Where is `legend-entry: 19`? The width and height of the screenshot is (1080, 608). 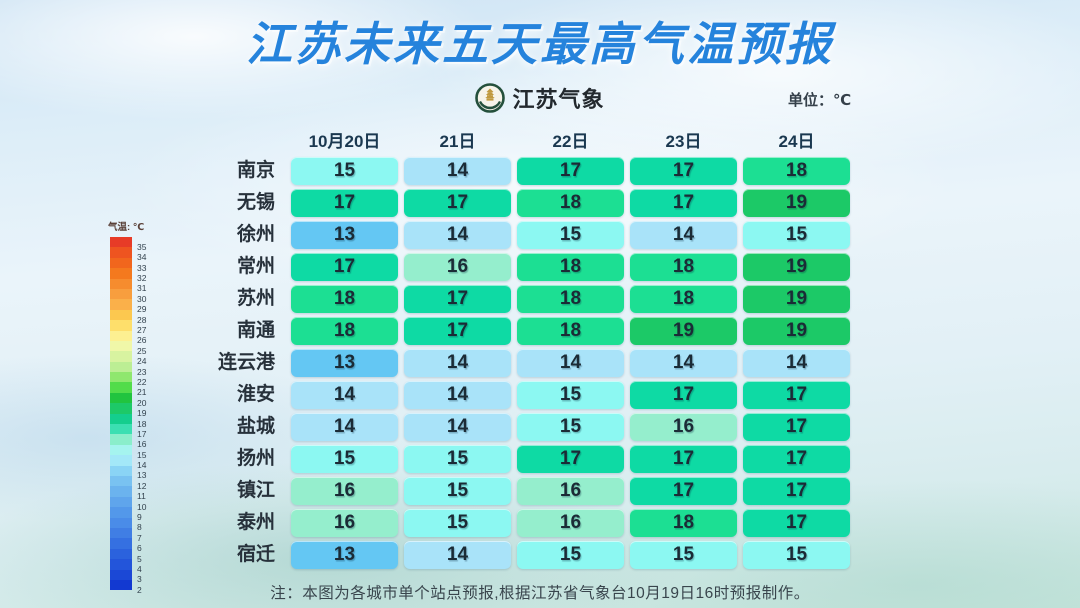
legend-entry: 19 is located at coordinates (125, 410).